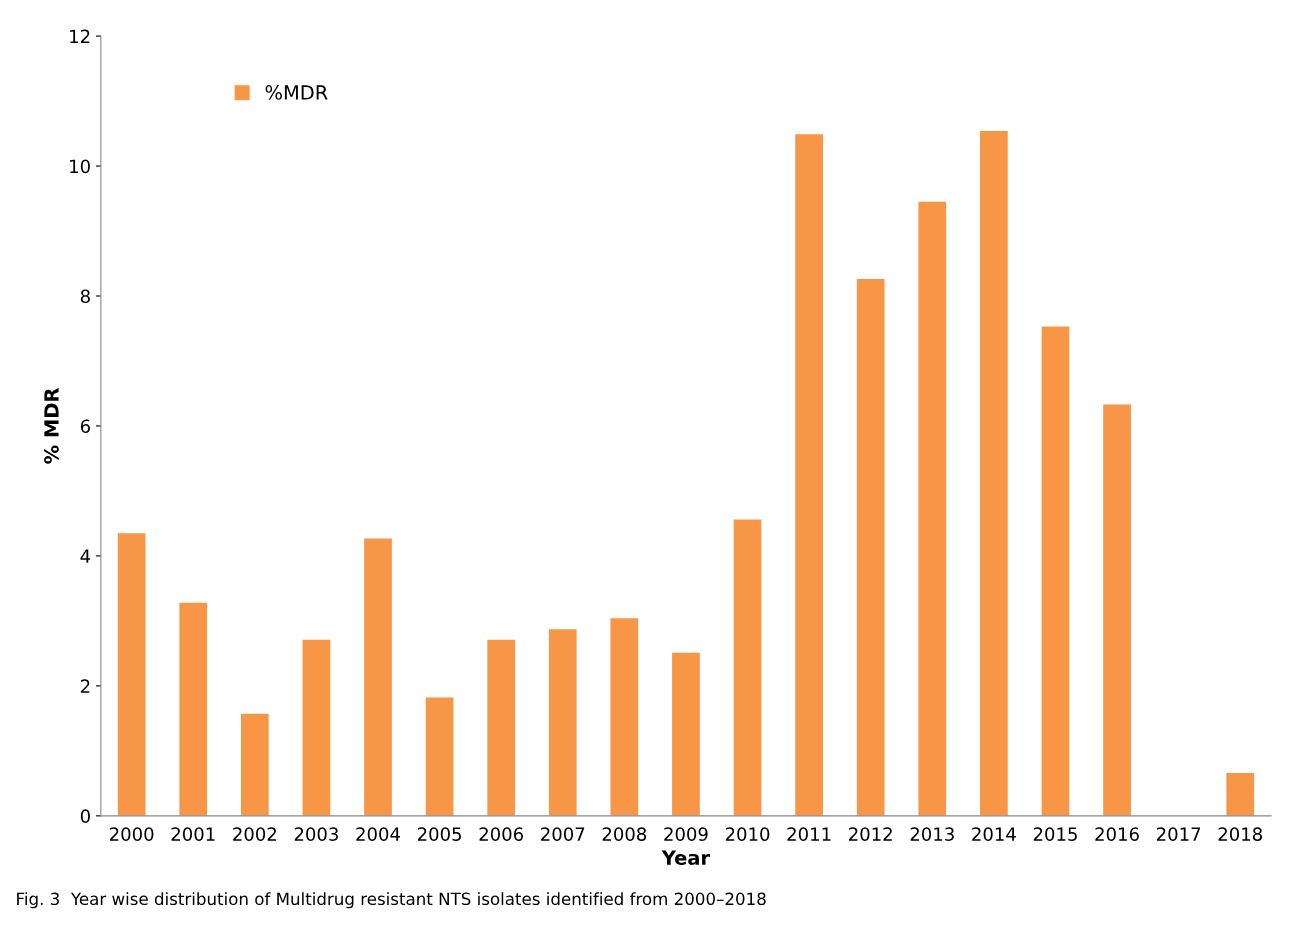  I want to click on x-tick-label: 2006, so click(501, 834).